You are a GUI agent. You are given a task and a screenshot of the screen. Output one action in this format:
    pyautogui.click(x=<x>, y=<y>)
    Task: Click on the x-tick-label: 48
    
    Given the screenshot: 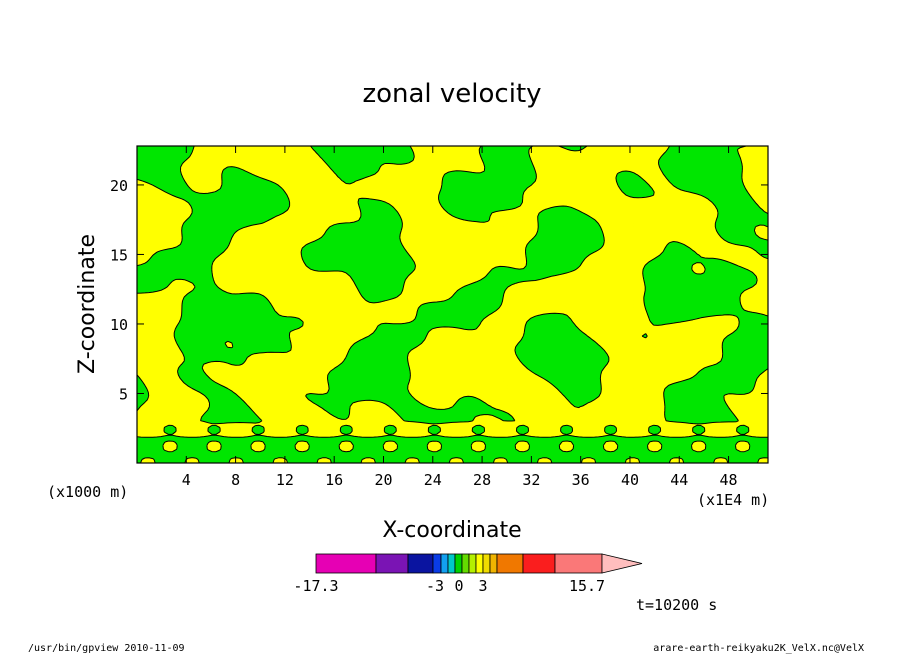 What is the action you would take?
    pyautogui.click(x=729, y=480)
    